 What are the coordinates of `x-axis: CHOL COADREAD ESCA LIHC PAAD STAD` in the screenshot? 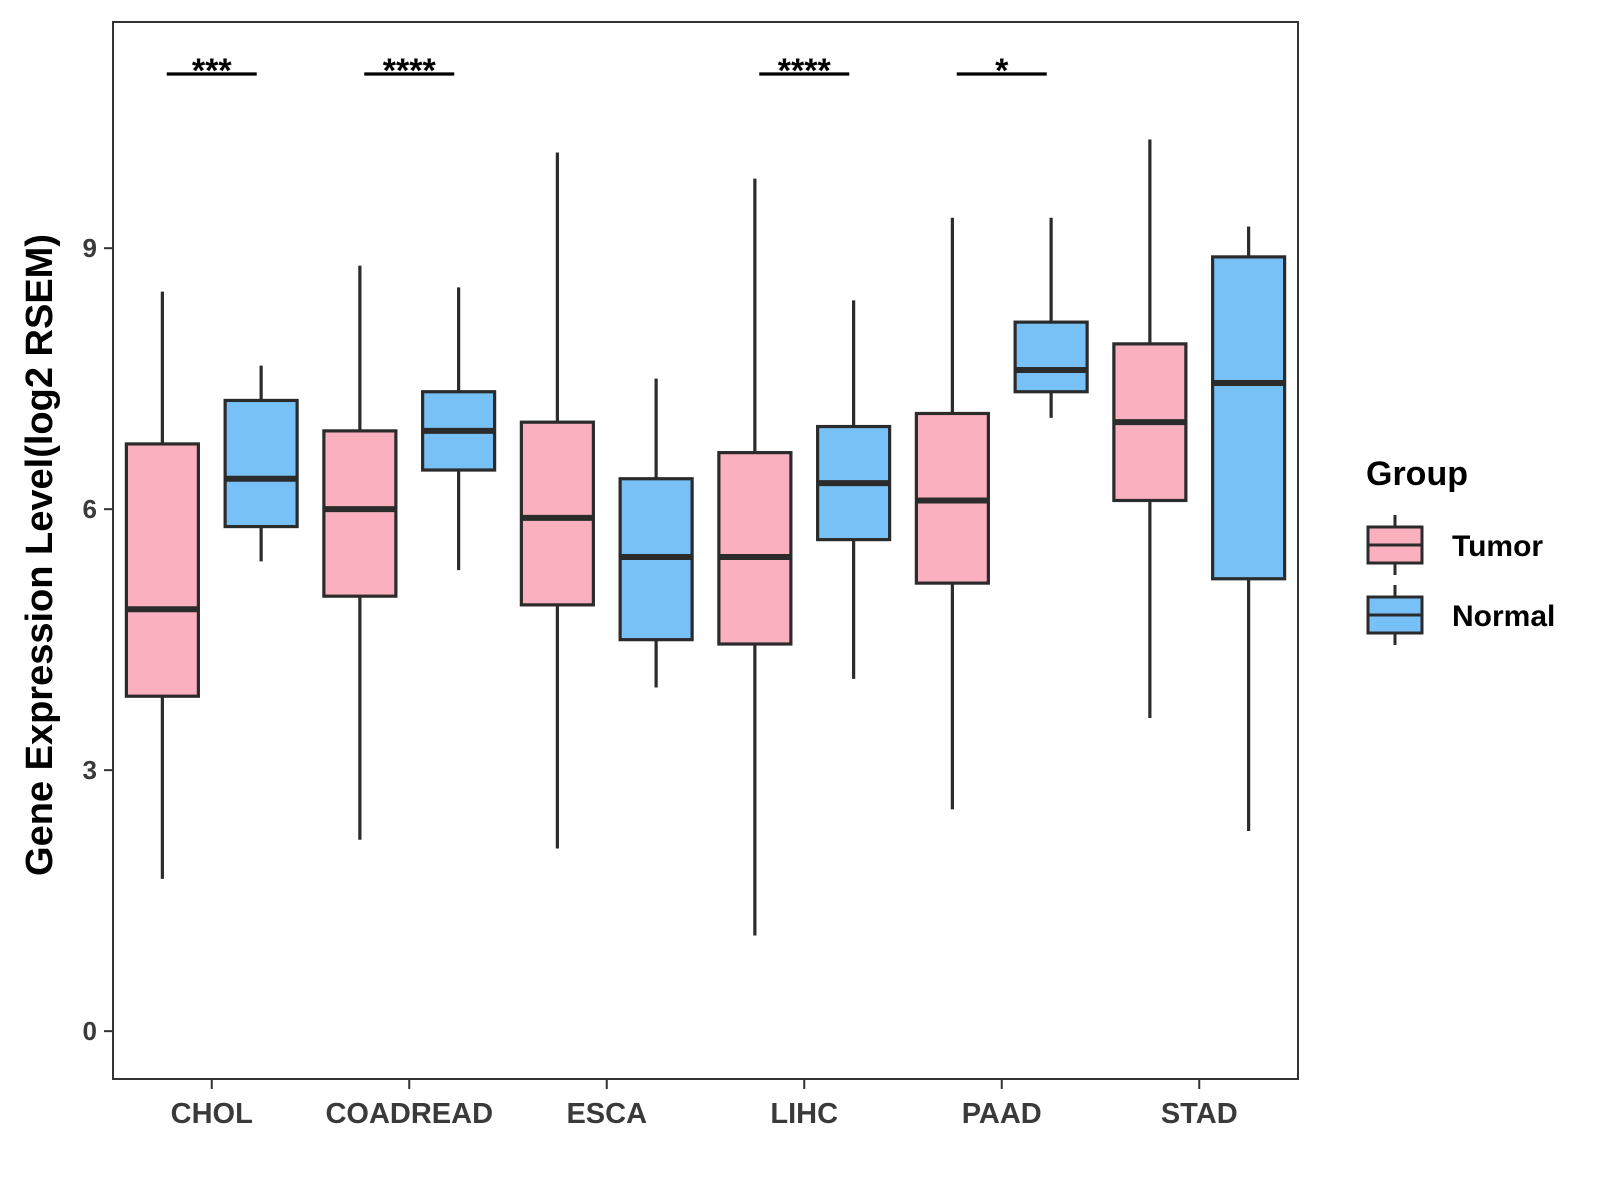 It's located at (704, 1104).